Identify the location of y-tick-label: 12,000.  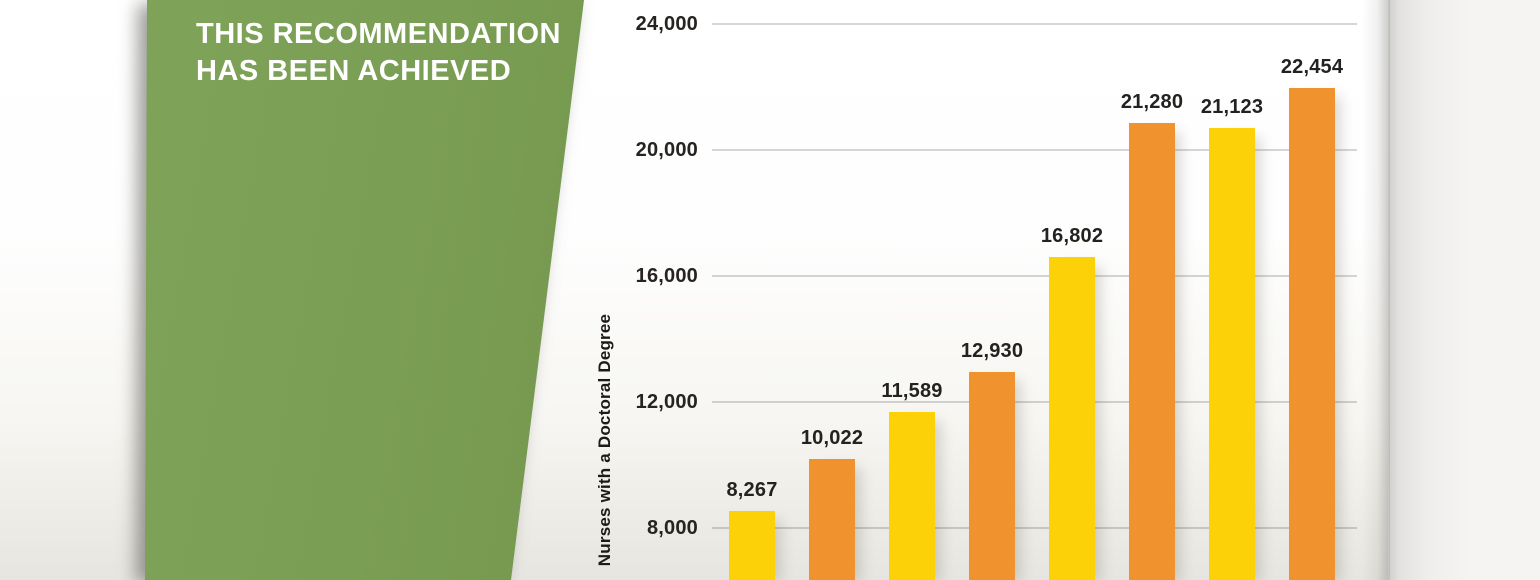
(666, 402).